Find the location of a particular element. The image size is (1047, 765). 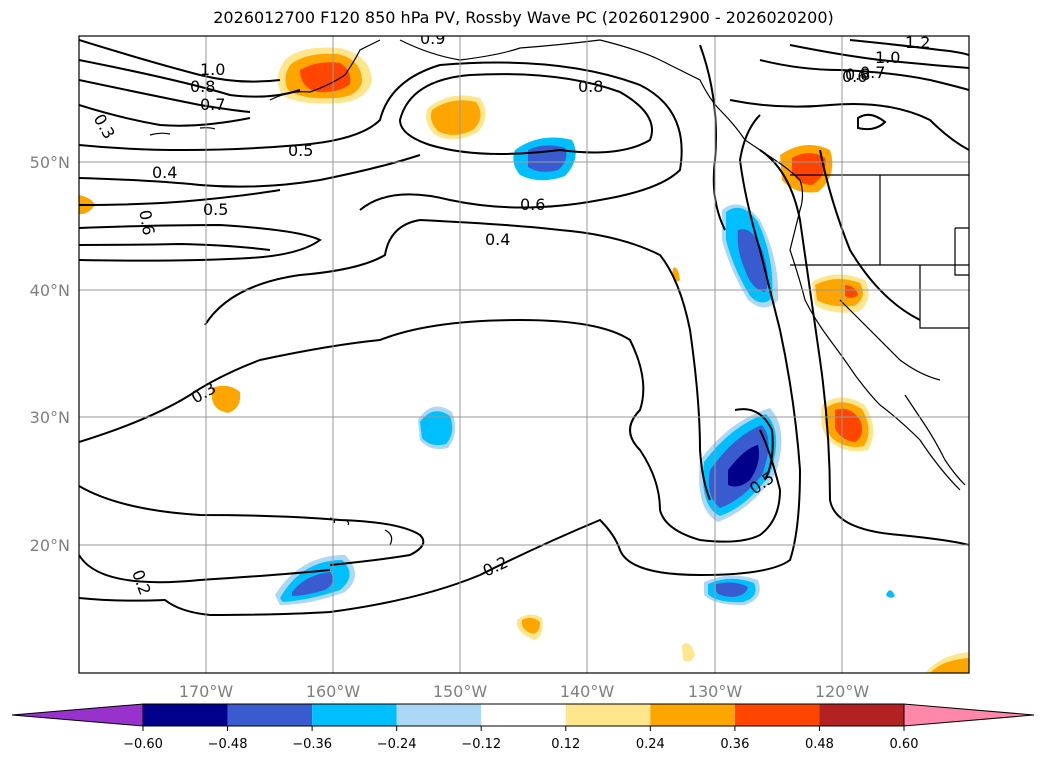

colorbar-tick-label: 0.36 is located at coordinates (734, 744).